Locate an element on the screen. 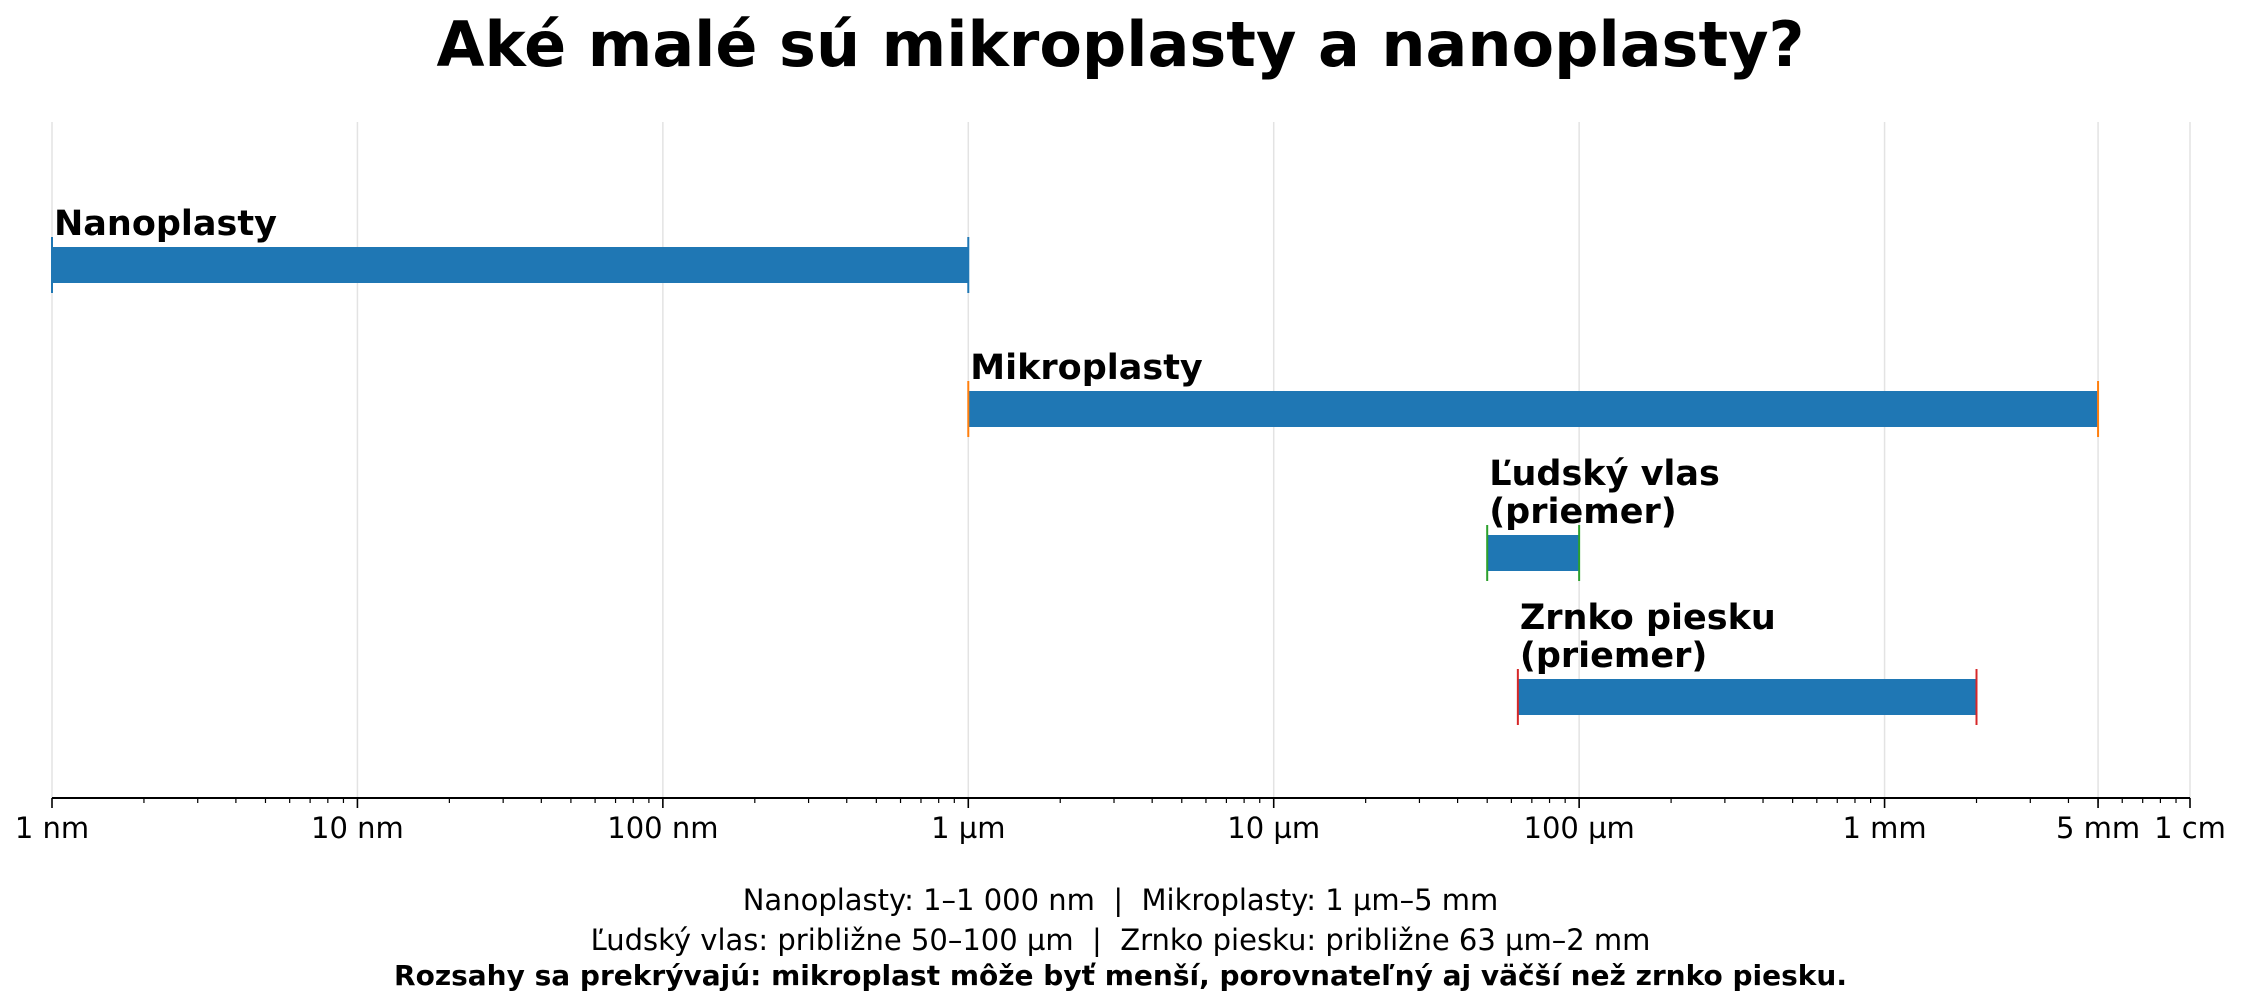 This screenshot has height=1004, width=2241. tick-label-0: 1 nm is located at coordinates (52, 828).